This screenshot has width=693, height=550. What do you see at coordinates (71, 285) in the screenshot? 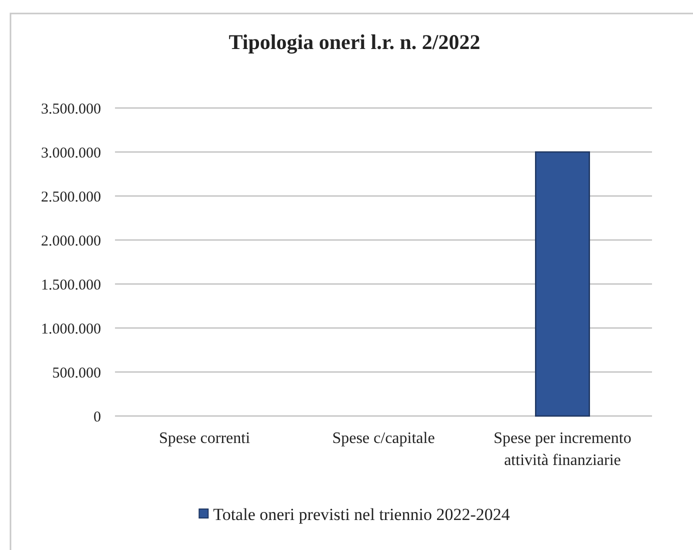
I see `y-tick-label: 1.500.000` at bounding box center [71, 285].